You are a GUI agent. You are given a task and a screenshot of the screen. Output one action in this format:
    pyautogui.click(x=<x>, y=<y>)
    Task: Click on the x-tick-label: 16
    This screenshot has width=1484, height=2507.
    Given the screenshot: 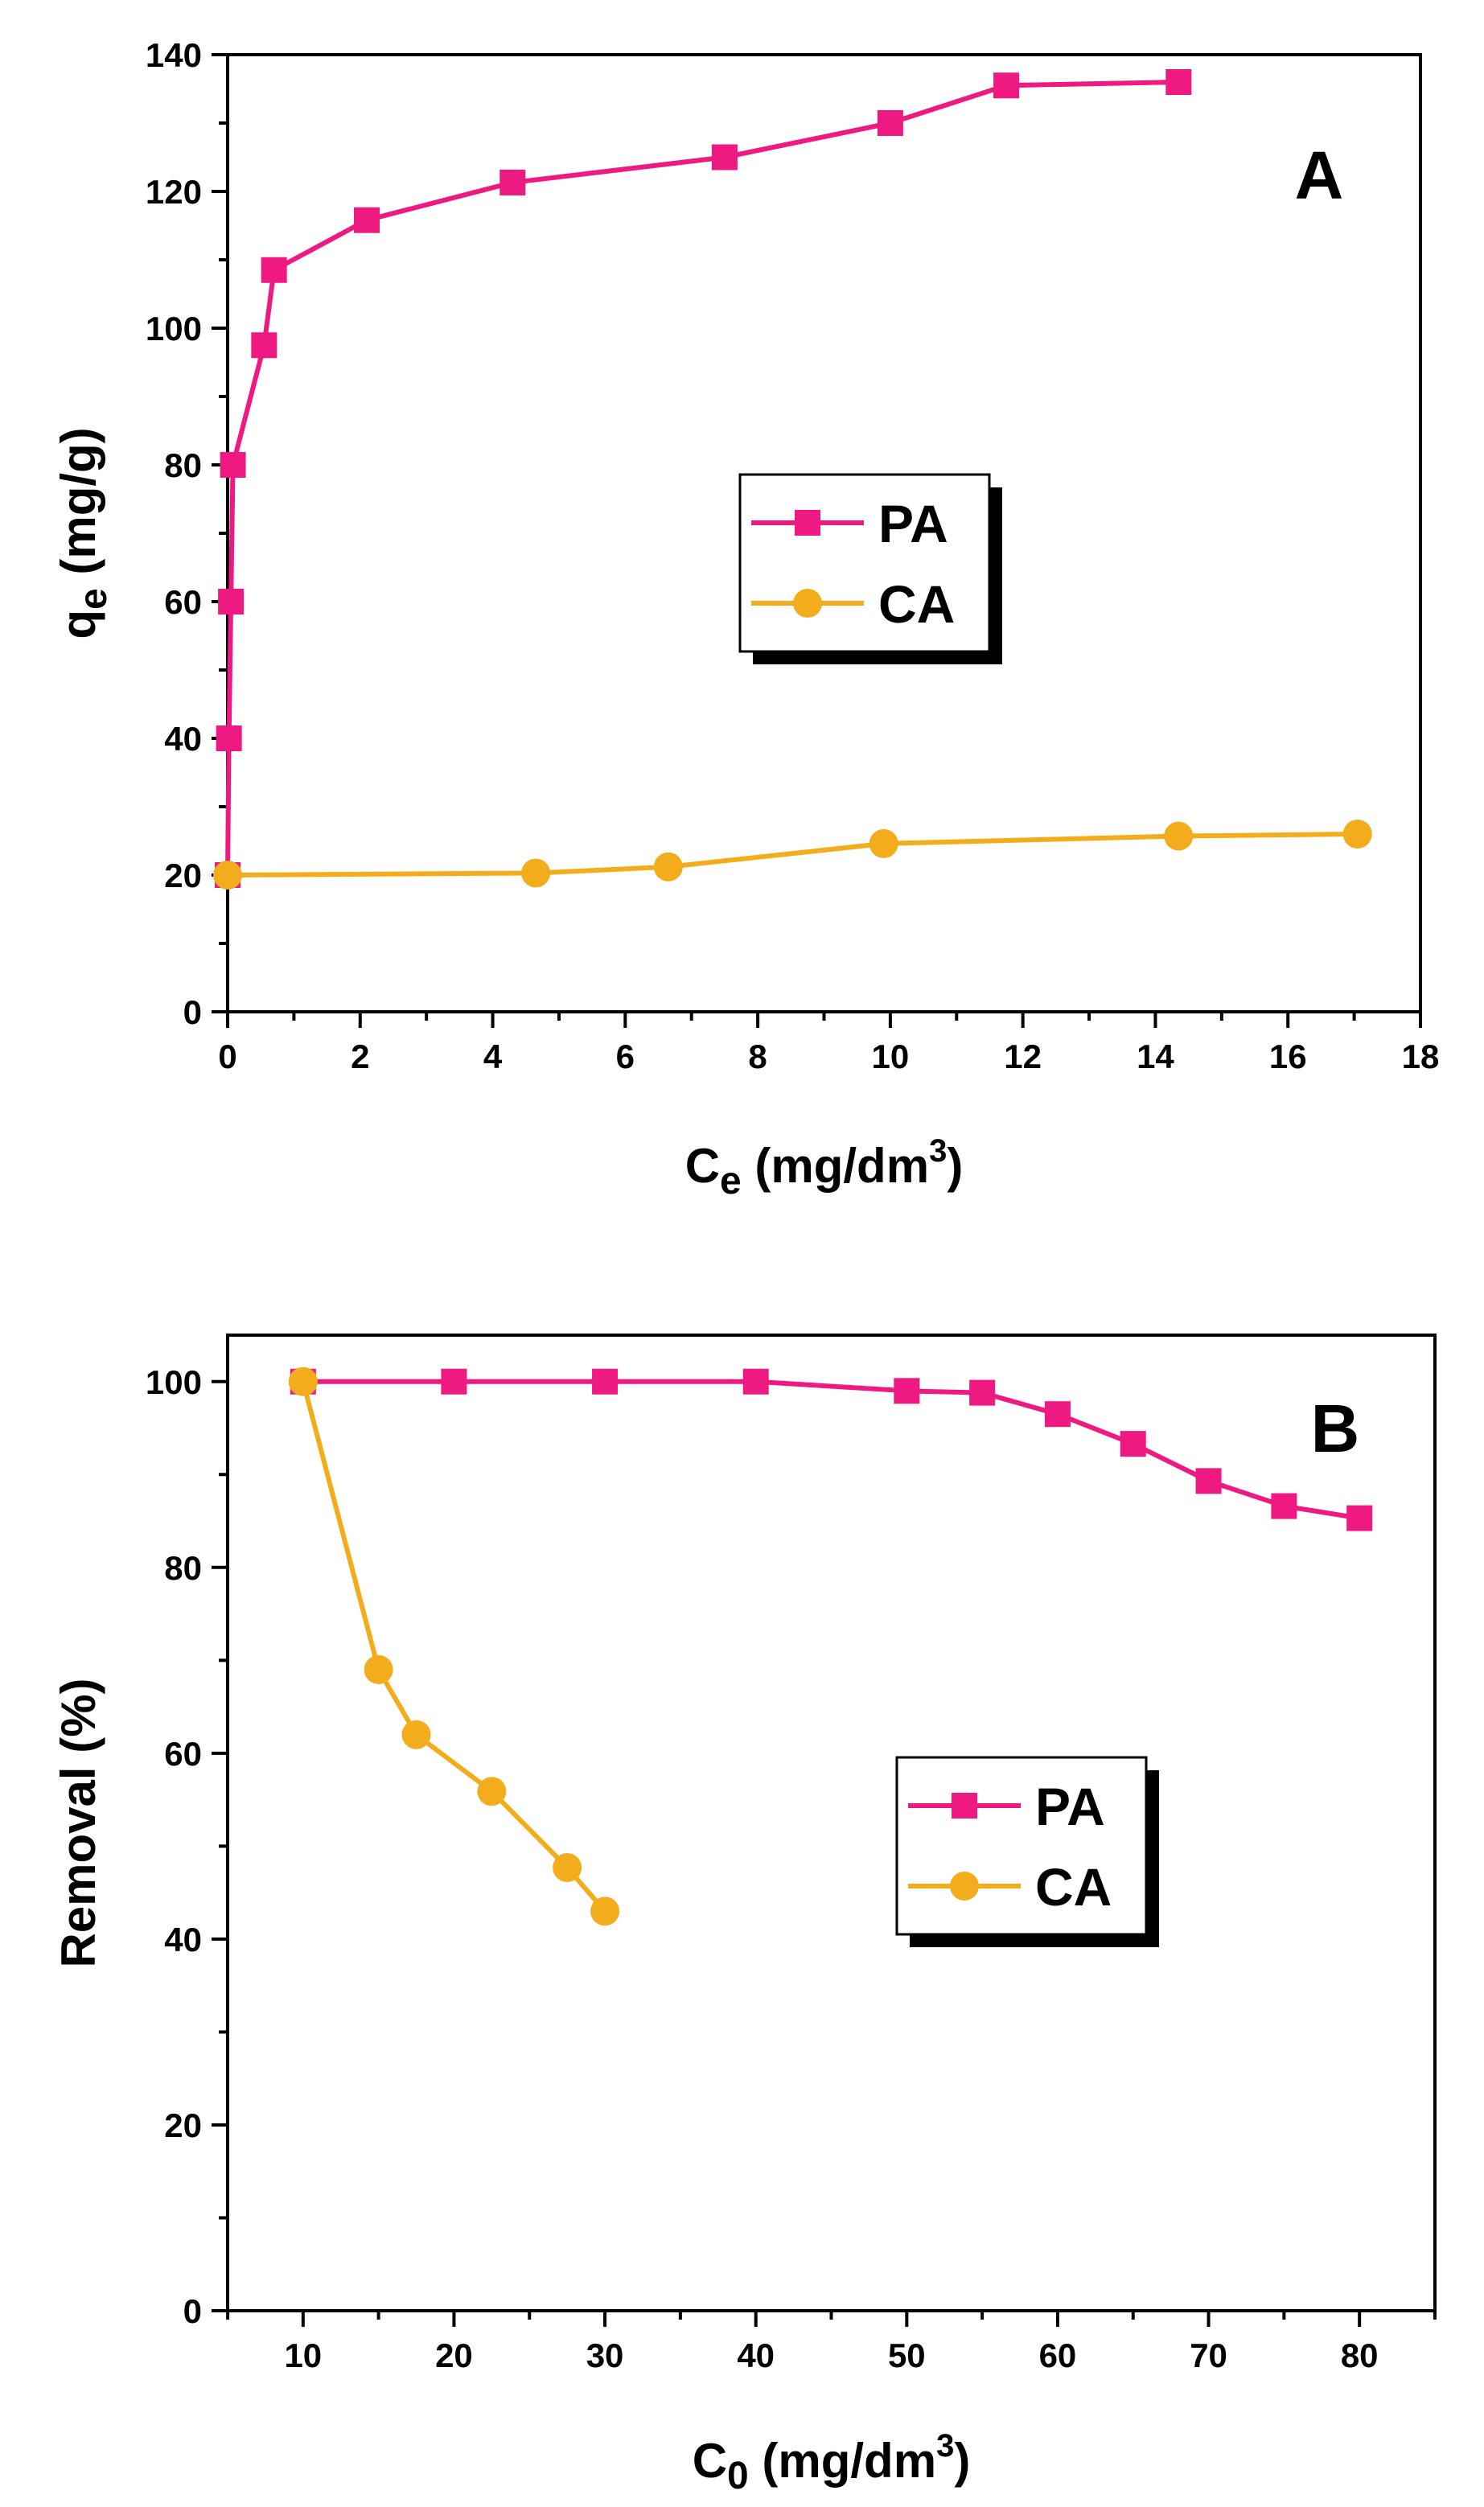 What is the action you would take?
    pyautogui.click(x=1288, y=1056)
    